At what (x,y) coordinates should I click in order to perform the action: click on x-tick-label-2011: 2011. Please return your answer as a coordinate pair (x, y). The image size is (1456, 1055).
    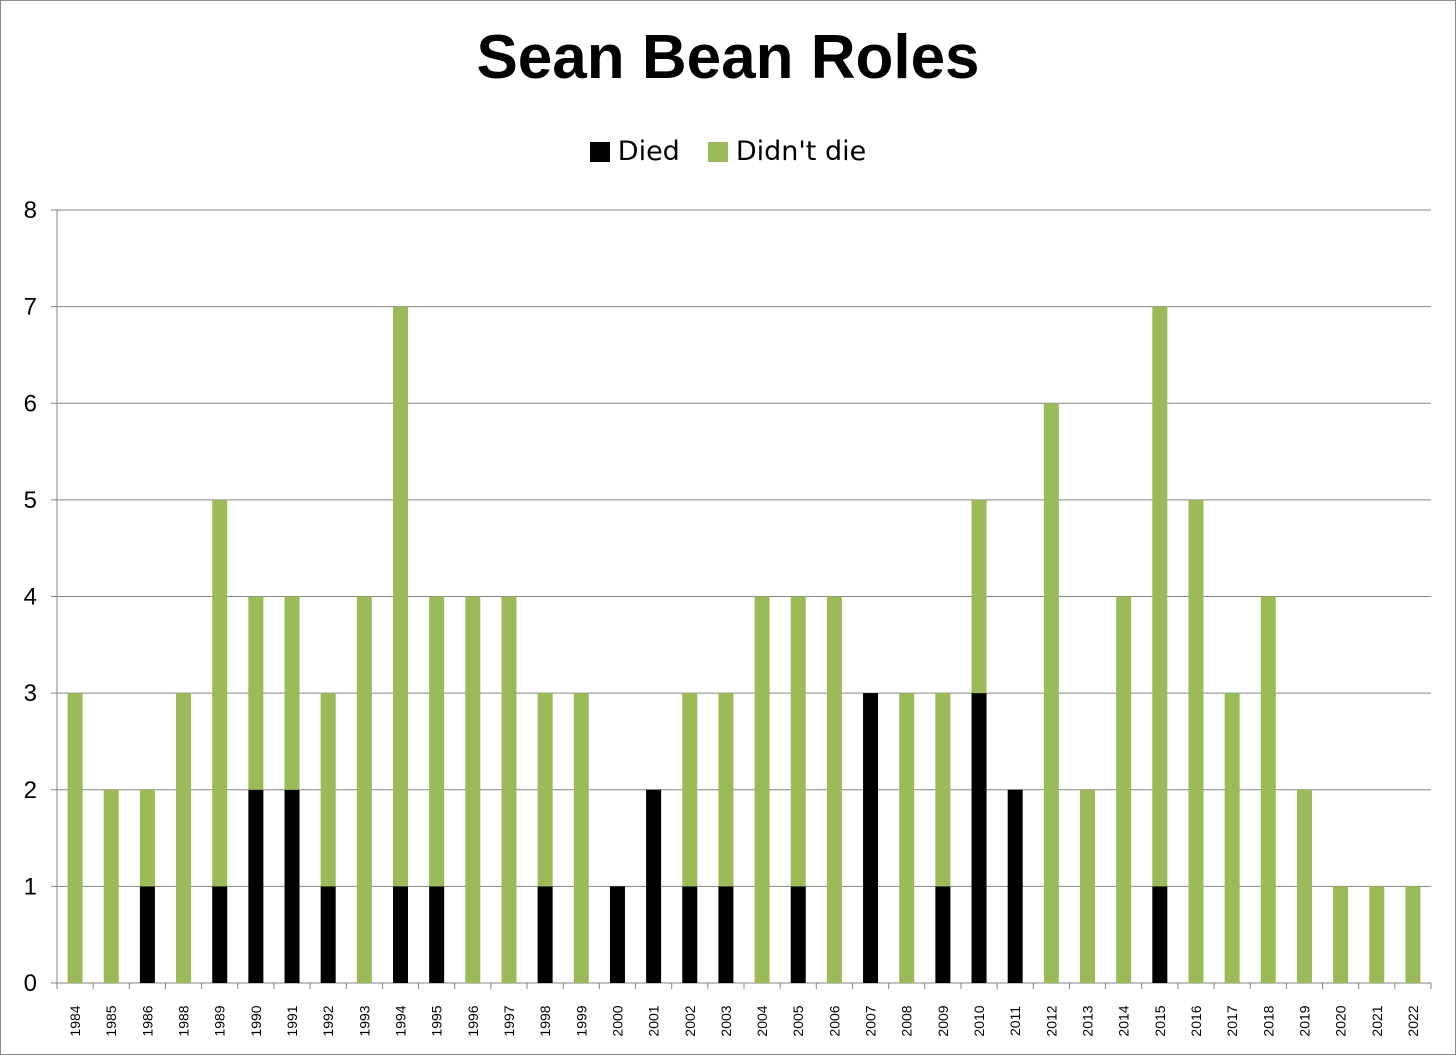
    Looking at the image, I should click on (1015, 1021).